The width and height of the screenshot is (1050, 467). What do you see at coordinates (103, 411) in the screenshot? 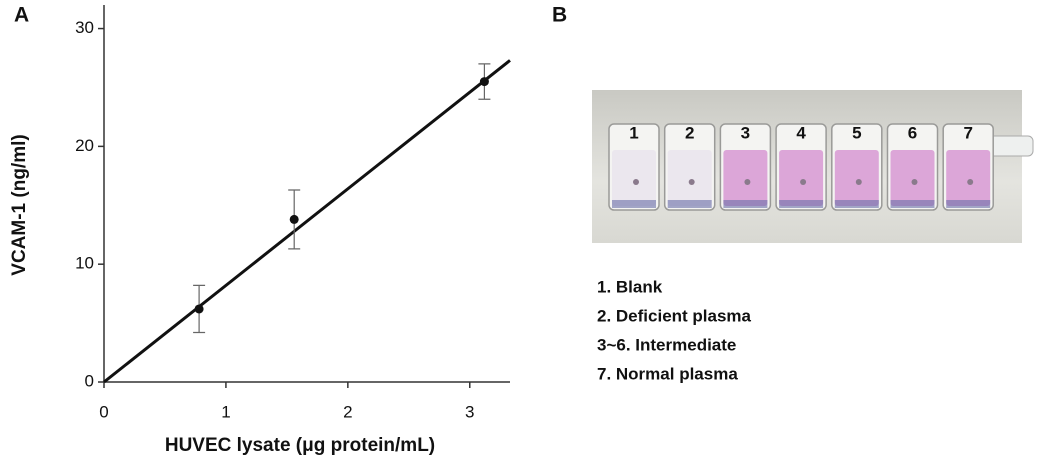
I see `x-tick-label: 0` at bounding box center [103, 411].